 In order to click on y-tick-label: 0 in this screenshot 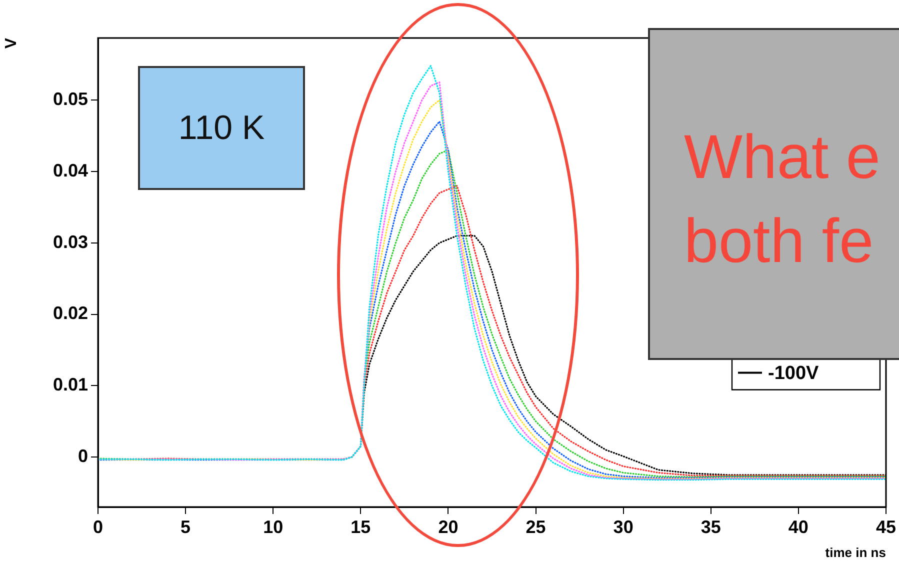, I will do `click(83, 456)`.